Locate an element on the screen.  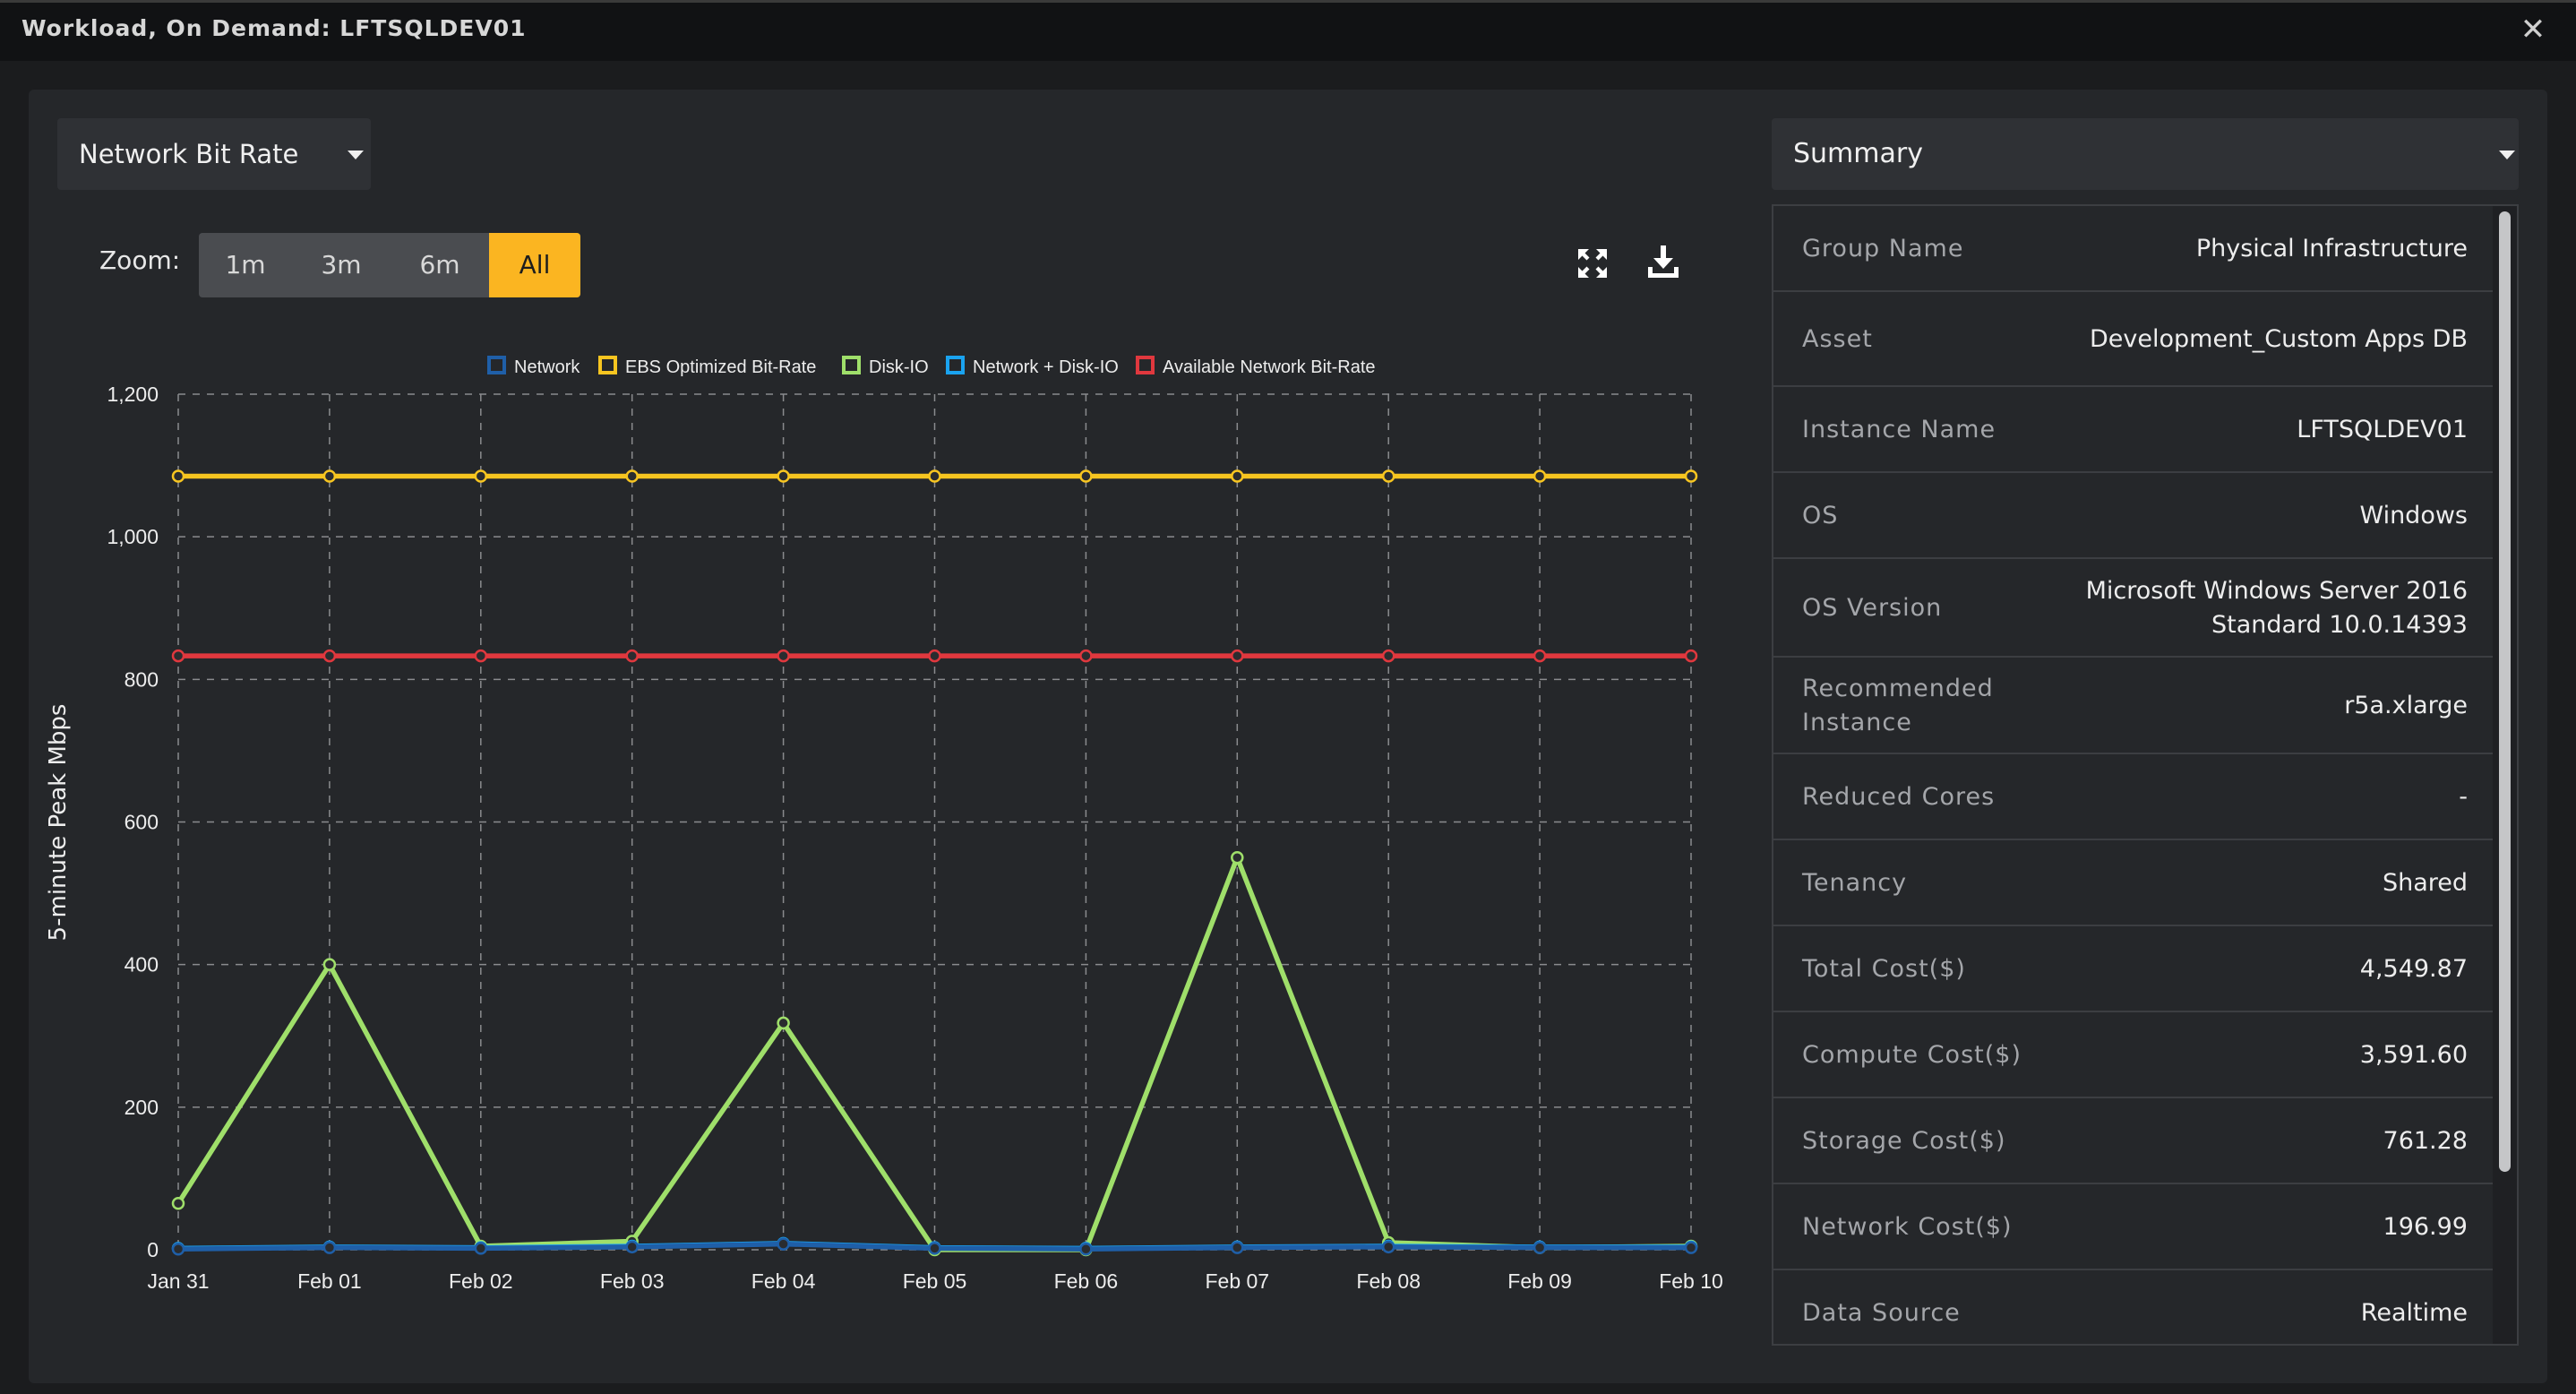
summary-row: Asset Development_Custom Apps DB is located at coordinates (2133, 339).